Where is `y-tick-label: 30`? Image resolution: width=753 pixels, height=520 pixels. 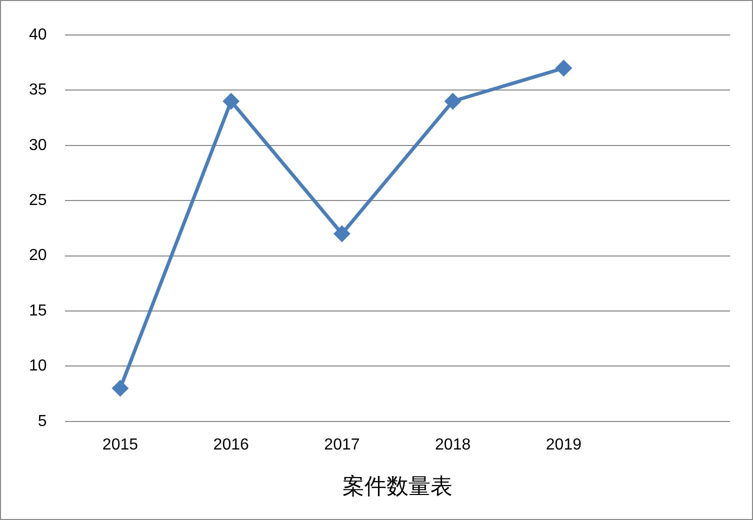
y-tick-label: 30 is located at coordinates (38, 145).